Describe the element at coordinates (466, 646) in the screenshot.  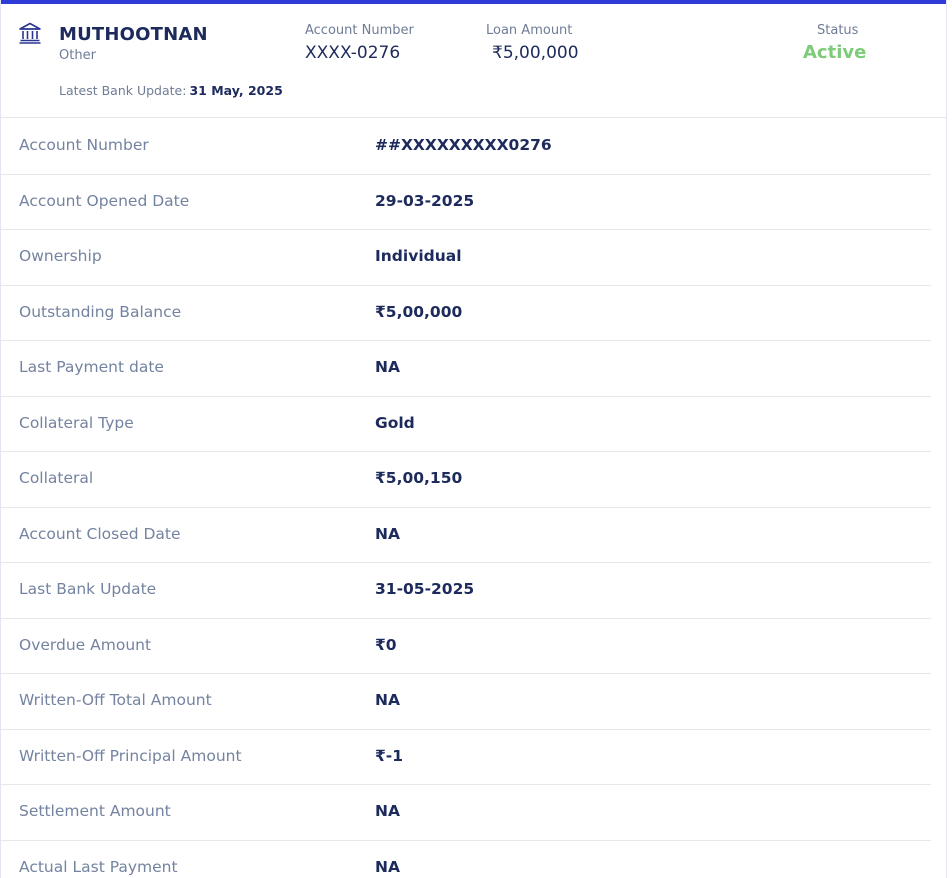
I see `detail-row: Overdue Amount ₹0` at that location.